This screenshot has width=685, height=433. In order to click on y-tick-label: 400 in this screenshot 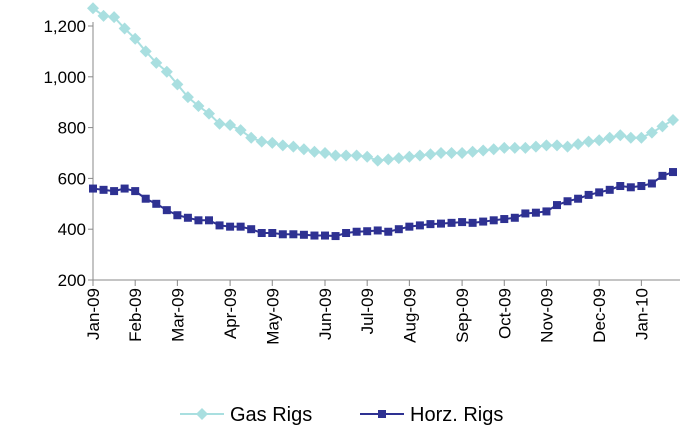, I will do `click(72, 229)`.